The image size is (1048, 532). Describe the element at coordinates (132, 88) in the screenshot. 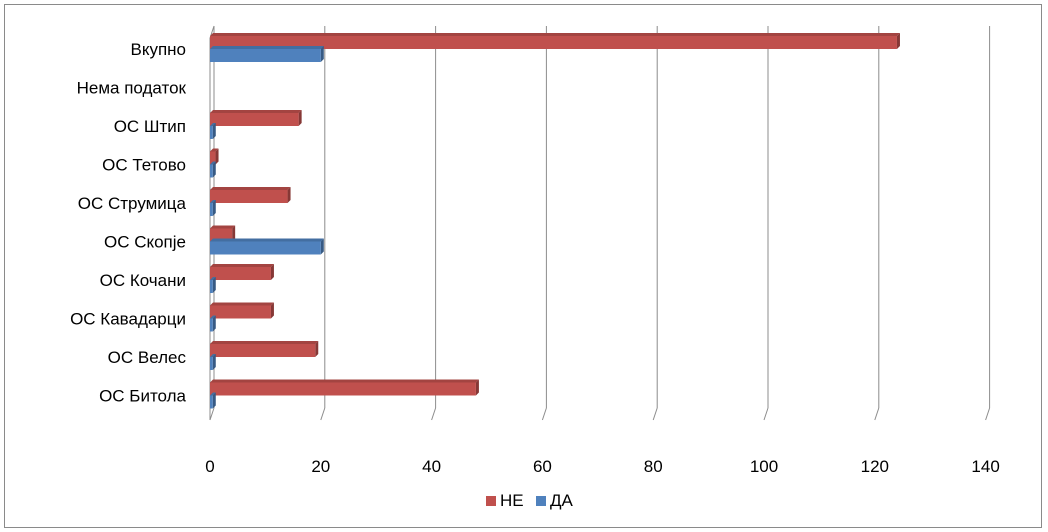

I see `category-label: Нема податок` at that location.